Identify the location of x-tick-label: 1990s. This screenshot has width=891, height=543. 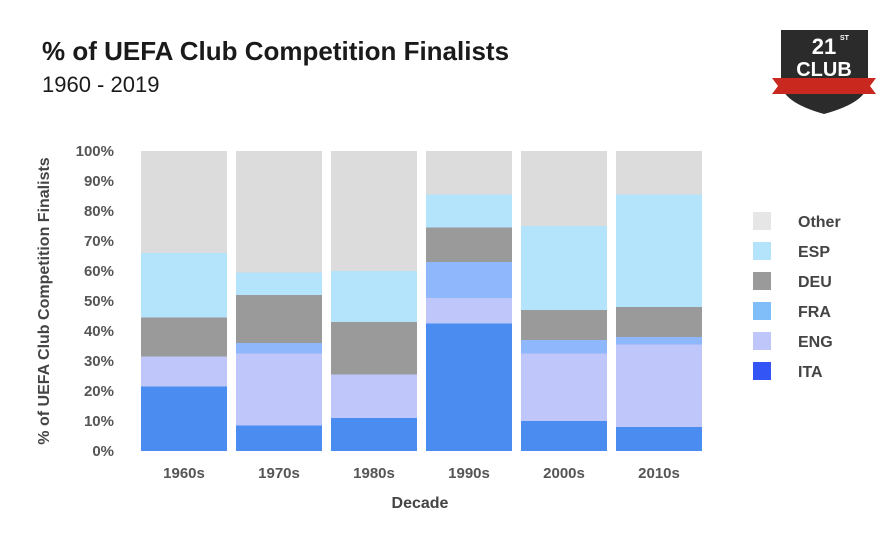
(469, 473).